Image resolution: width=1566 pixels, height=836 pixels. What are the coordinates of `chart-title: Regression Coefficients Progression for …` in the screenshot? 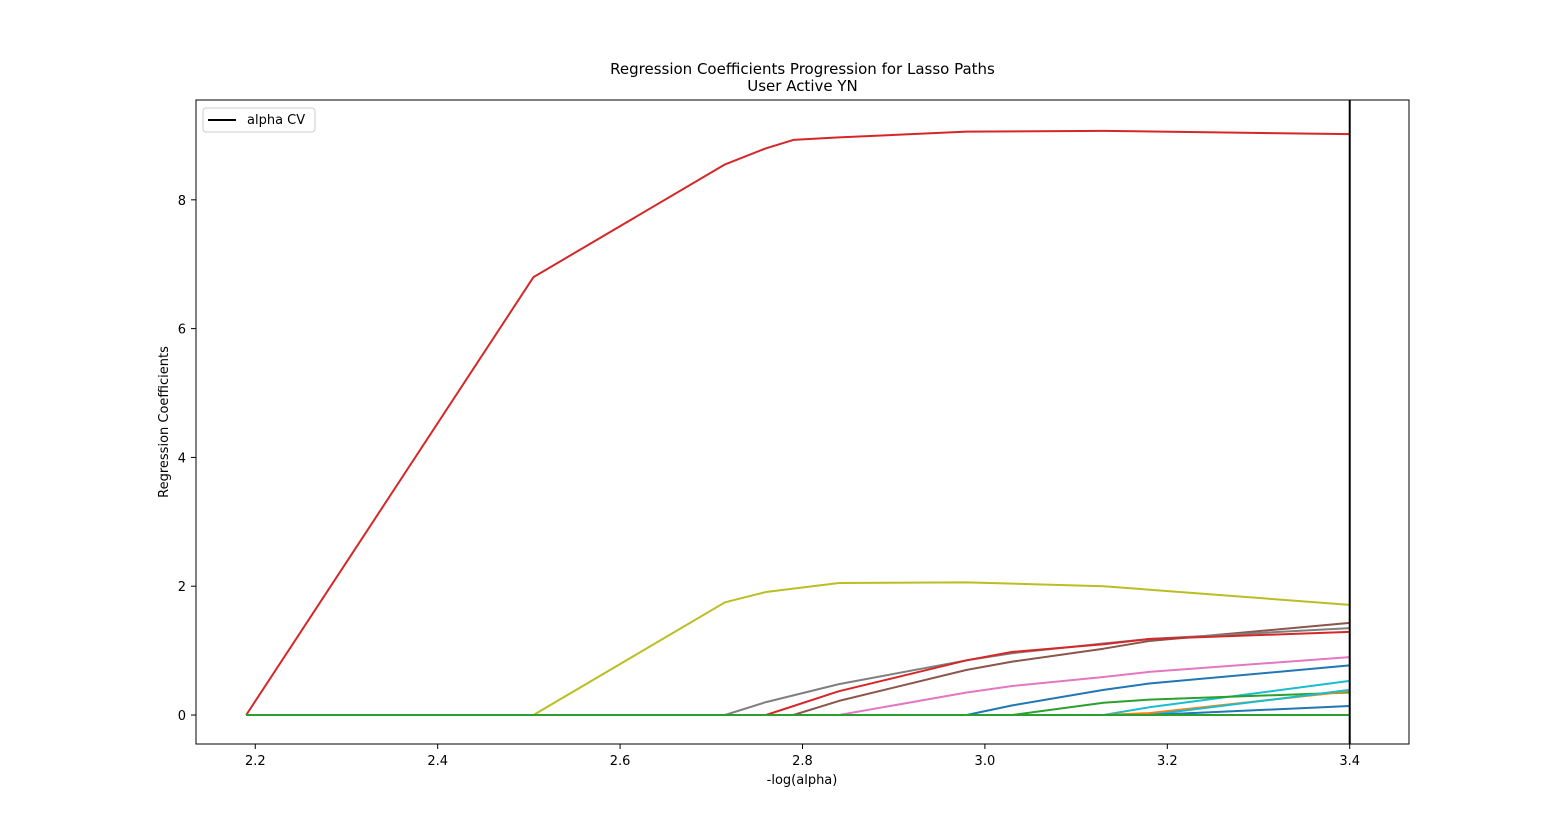 It's located at (802, 69).